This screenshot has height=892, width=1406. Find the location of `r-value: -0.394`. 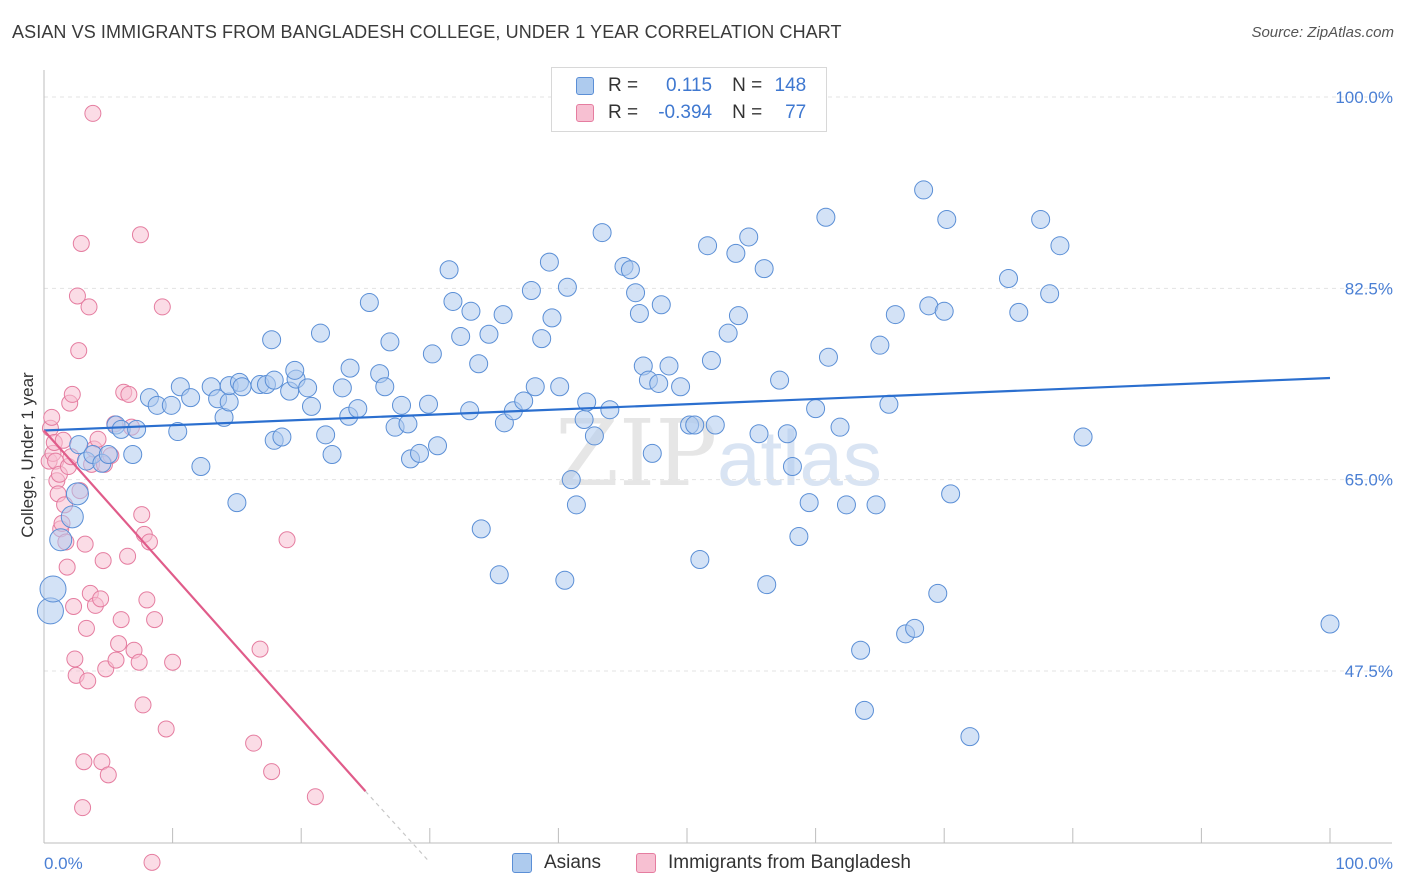

r-value: -0.394 is located at coordinates (685, 112).